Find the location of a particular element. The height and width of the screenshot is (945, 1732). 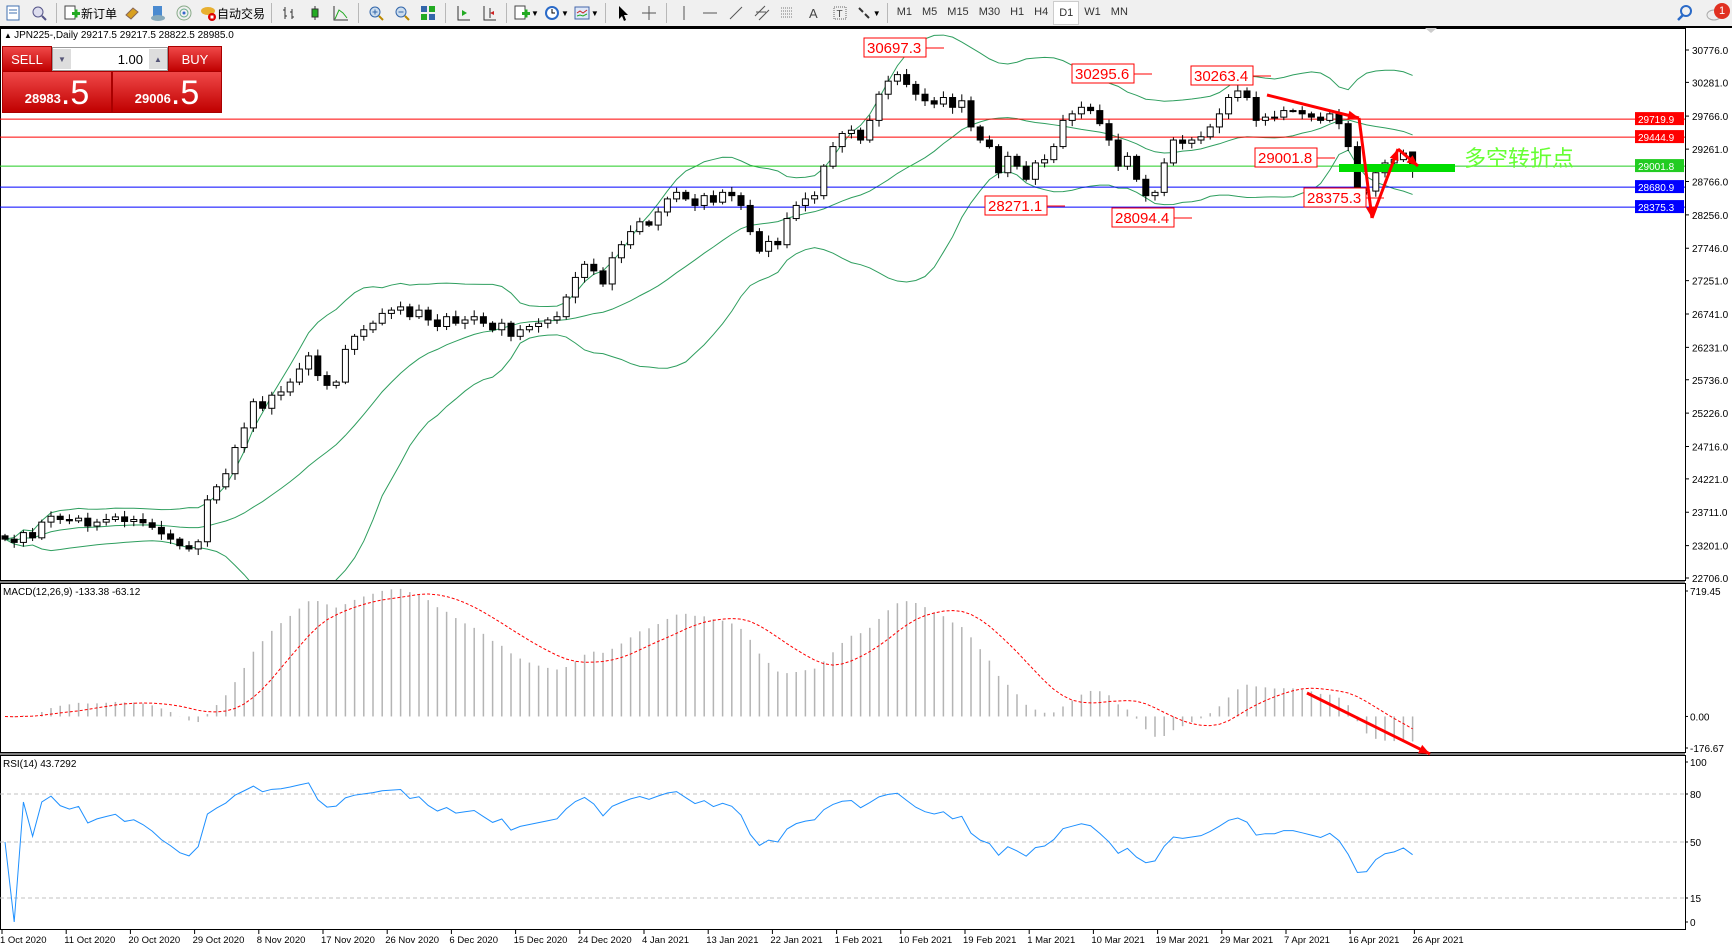

price-tick-label: 30281.0 is located at coordinates (1710, 83).